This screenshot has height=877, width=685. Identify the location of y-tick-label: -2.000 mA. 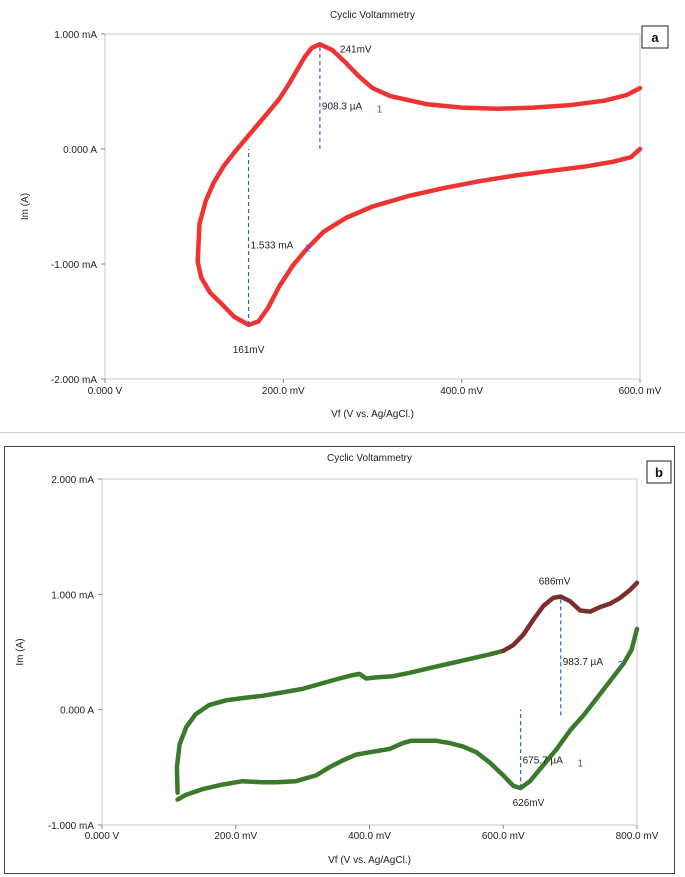
(74, 380).